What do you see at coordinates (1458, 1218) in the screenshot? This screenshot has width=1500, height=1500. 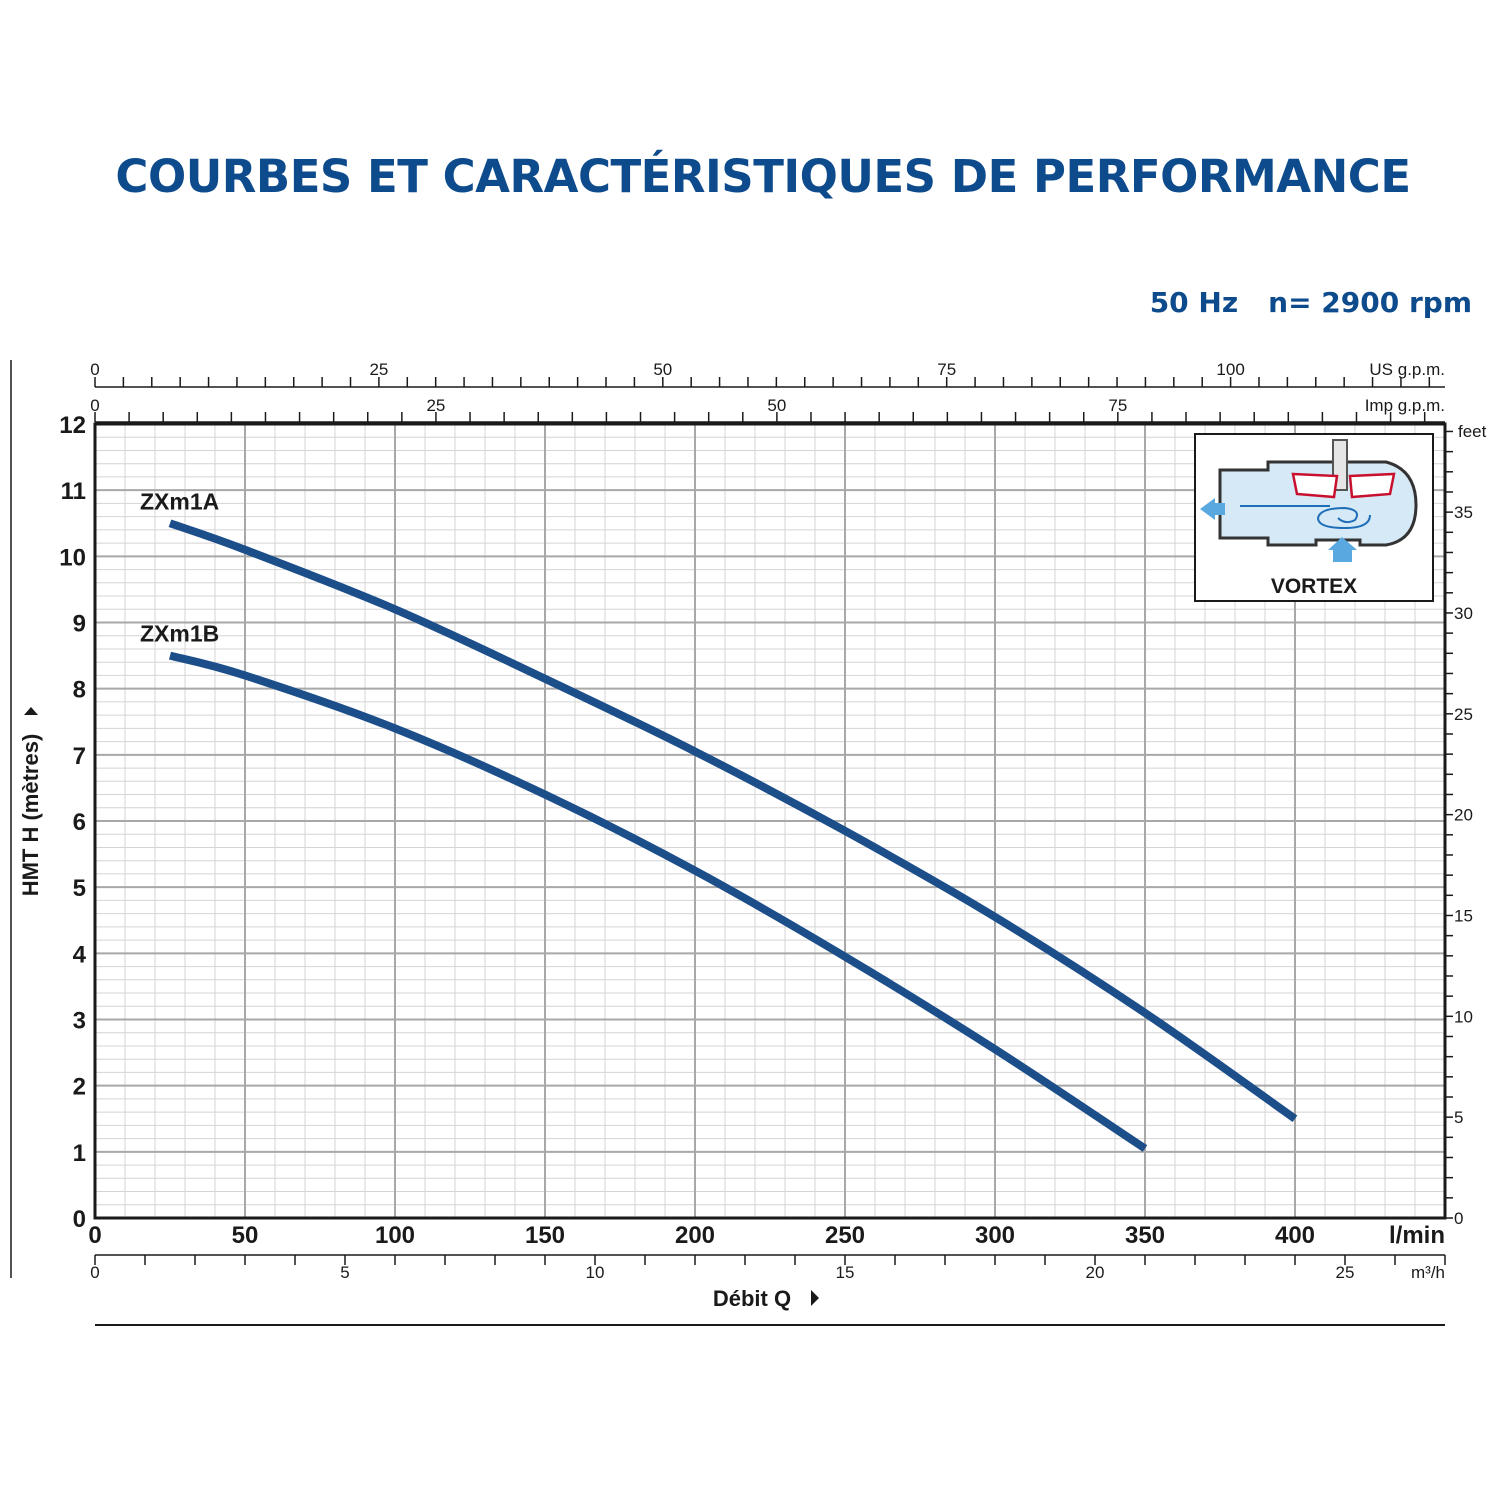 I see `feet-tick-label: 0` at bounding box center [1458, 1218].